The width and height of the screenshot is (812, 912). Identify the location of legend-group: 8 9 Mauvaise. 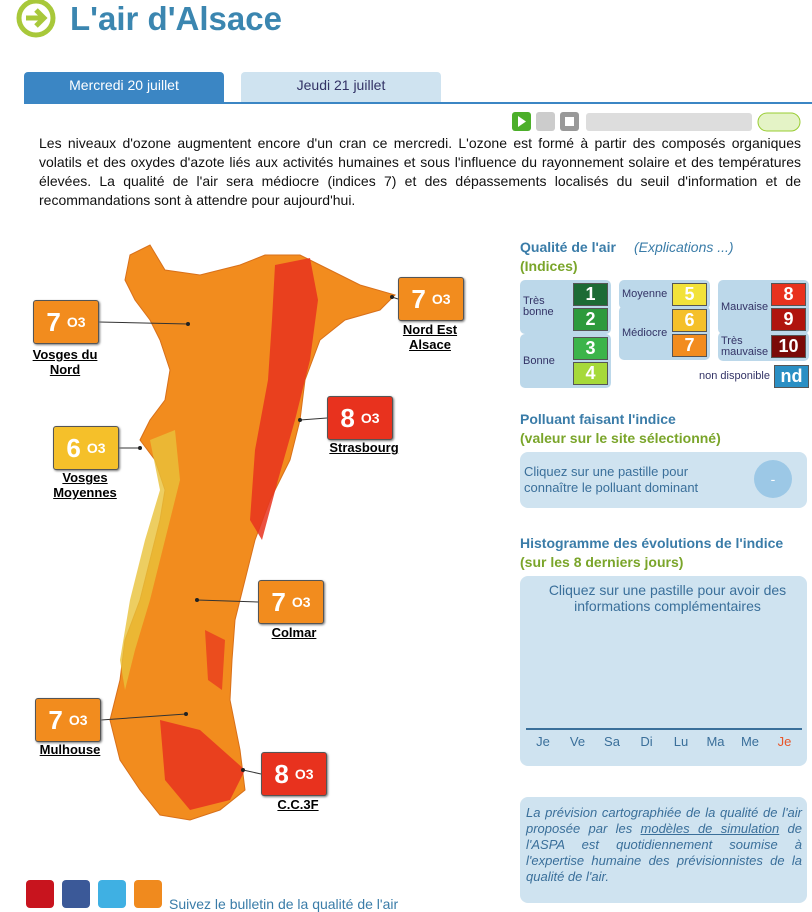
(763, 307).